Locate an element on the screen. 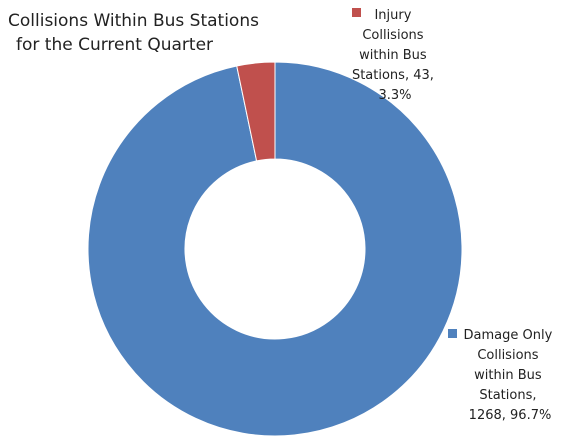 This screenshot has height=436, width=570. injury-label-line-1: Injury is located at coordinates (392, 15).